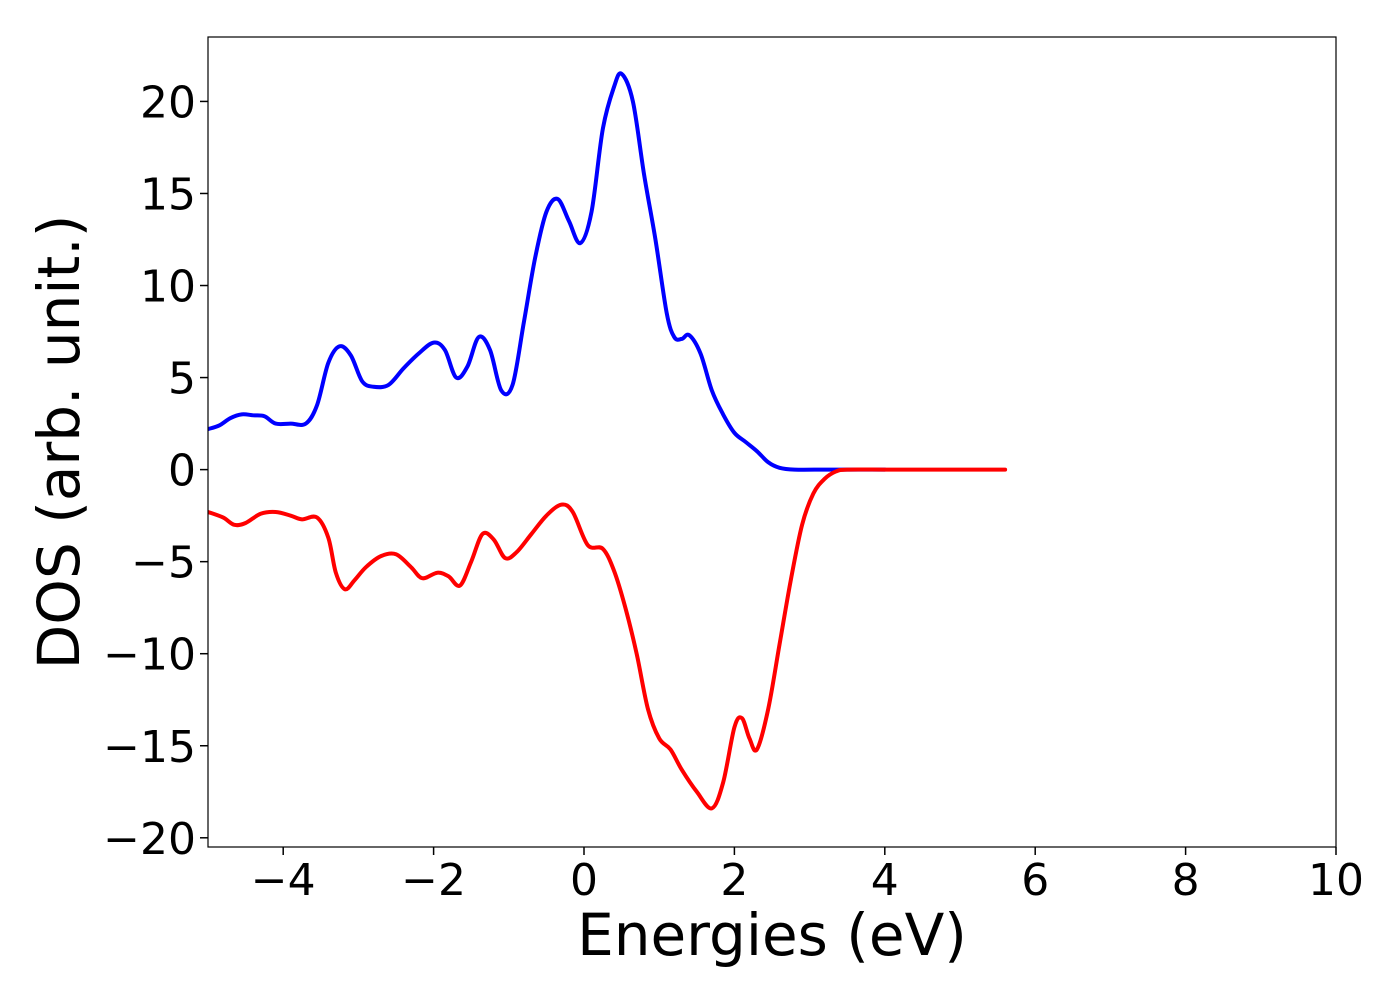 The width and height of the screenshot is (1400, 1000). What do you see at coordinates (149, 655) in the screenshot?
I see `y-tick-label: −10` at bounding box center [149, 655].